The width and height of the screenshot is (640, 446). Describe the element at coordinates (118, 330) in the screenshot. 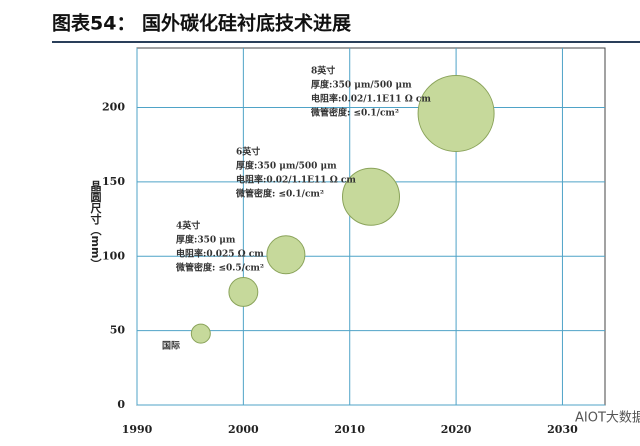

I see `y-tick-label: 50` at that location.